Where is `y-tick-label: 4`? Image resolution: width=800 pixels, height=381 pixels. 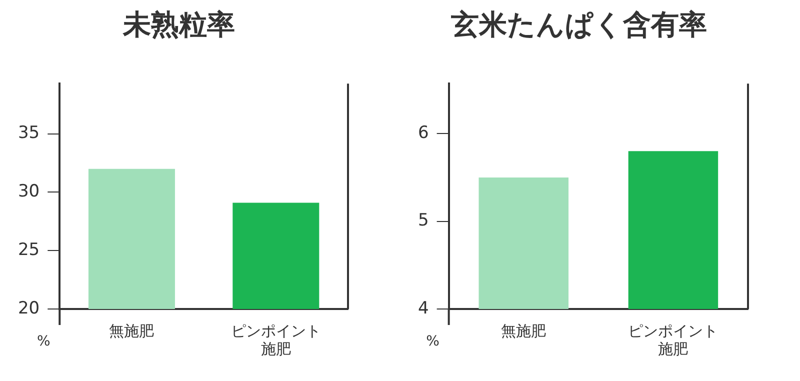
y-tick-label: 4 is located at coordinates (423, 308).